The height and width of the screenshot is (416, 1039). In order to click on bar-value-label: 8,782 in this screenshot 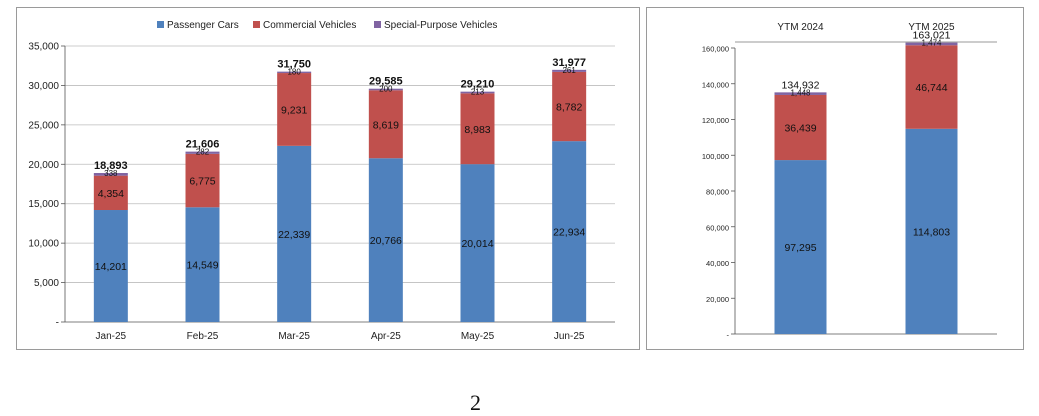, I will do `click(569, 108)`.